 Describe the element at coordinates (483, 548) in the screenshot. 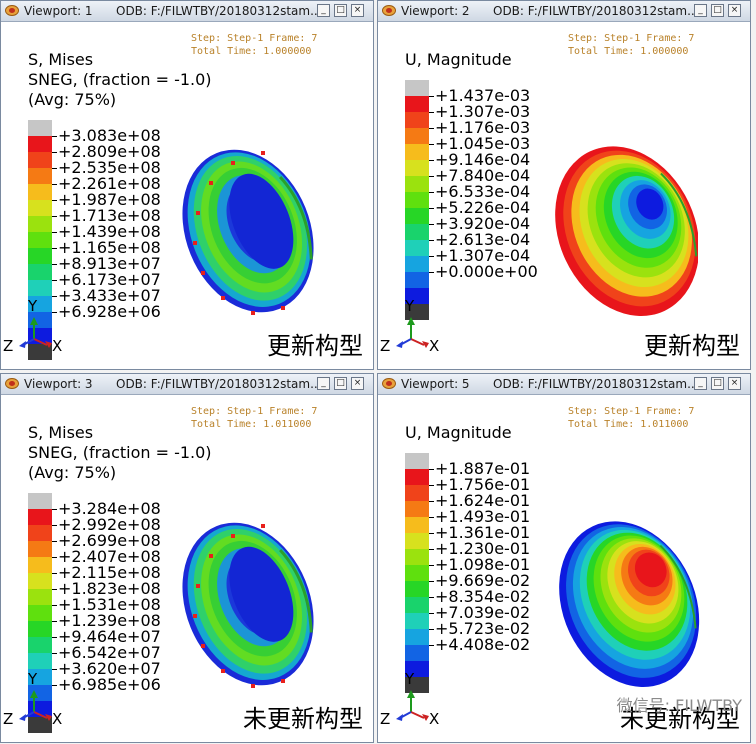

I see `legend-value: +1.230e-01` at that location.